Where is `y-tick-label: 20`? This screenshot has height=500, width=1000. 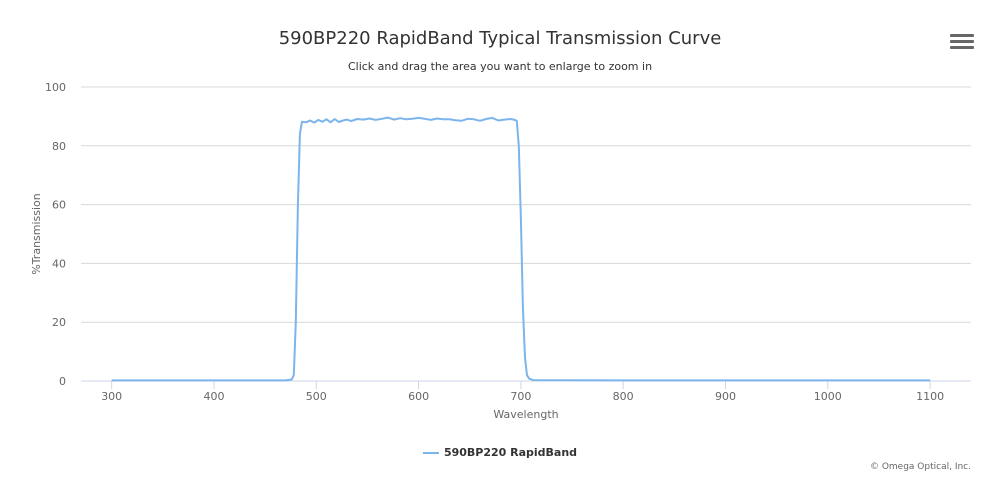
y-tick-label: 20 is located at coordinates (59, 322).